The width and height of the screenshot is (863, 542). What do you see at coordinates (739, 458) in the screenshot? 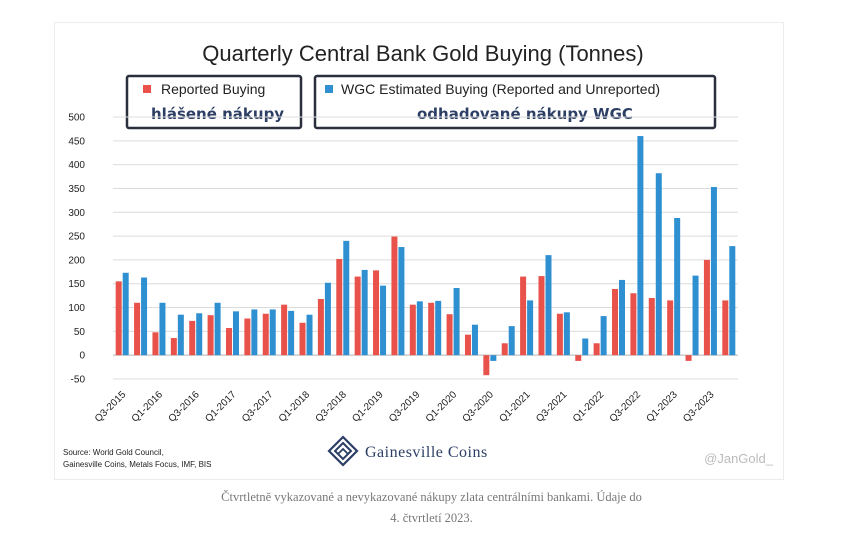
I see `watermark: @JanGold_` at bounding box center [739, 458].